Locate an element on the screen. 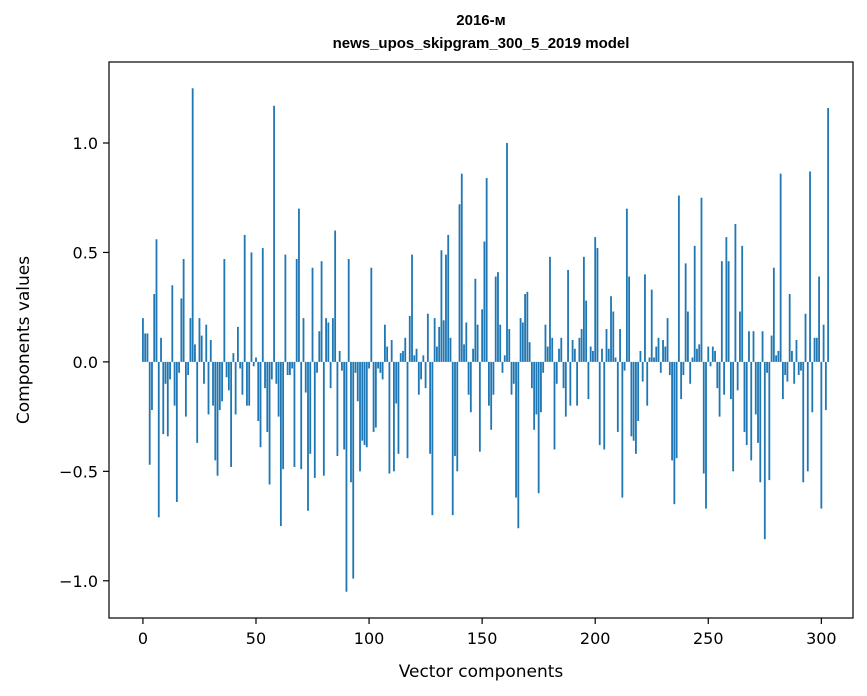  y-tick-label: −1.0 is located at coordinates (78, 581).